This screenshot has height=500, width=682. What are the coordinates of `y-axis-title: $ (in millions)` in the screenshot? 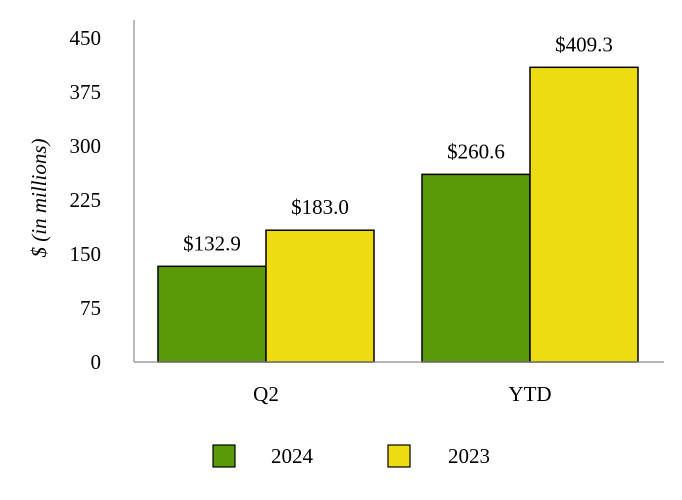 It's located at (39, 197).